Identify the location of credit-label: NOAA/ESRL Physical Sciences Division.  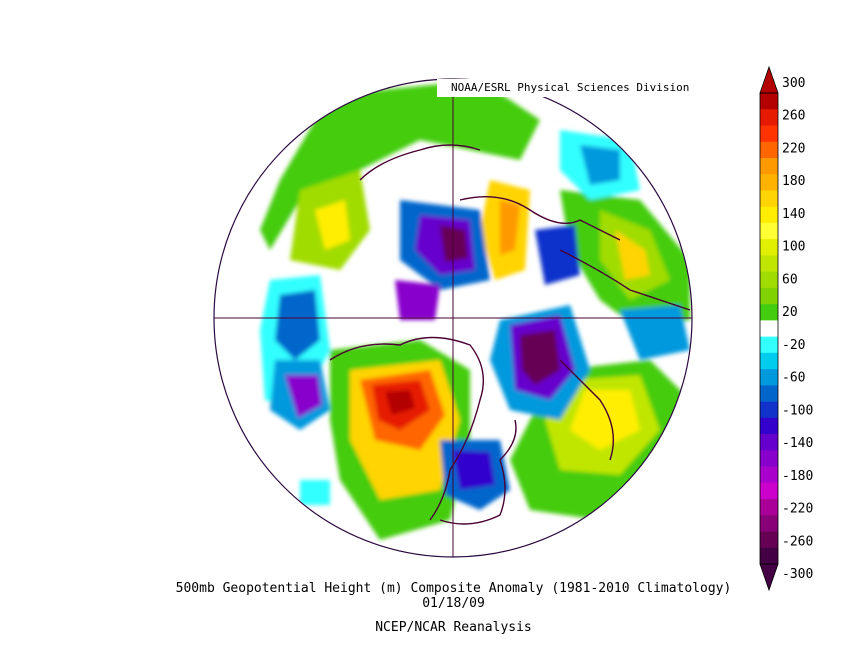
(564, 88).